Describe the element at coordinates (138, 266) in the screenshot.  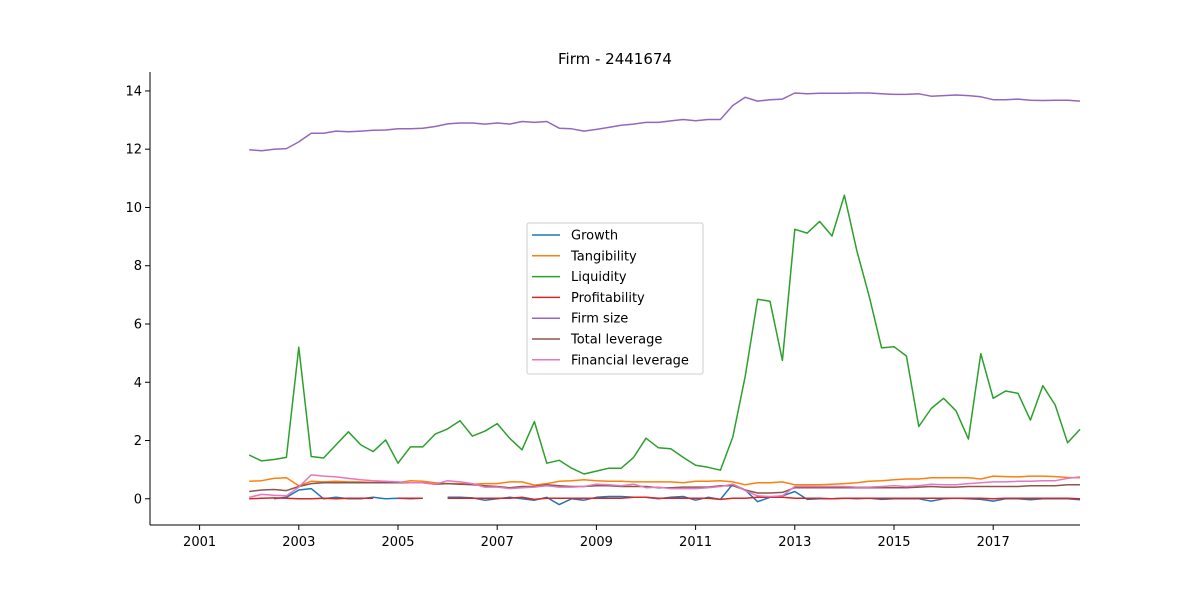
I see `y-tick-label: 8` at that location.